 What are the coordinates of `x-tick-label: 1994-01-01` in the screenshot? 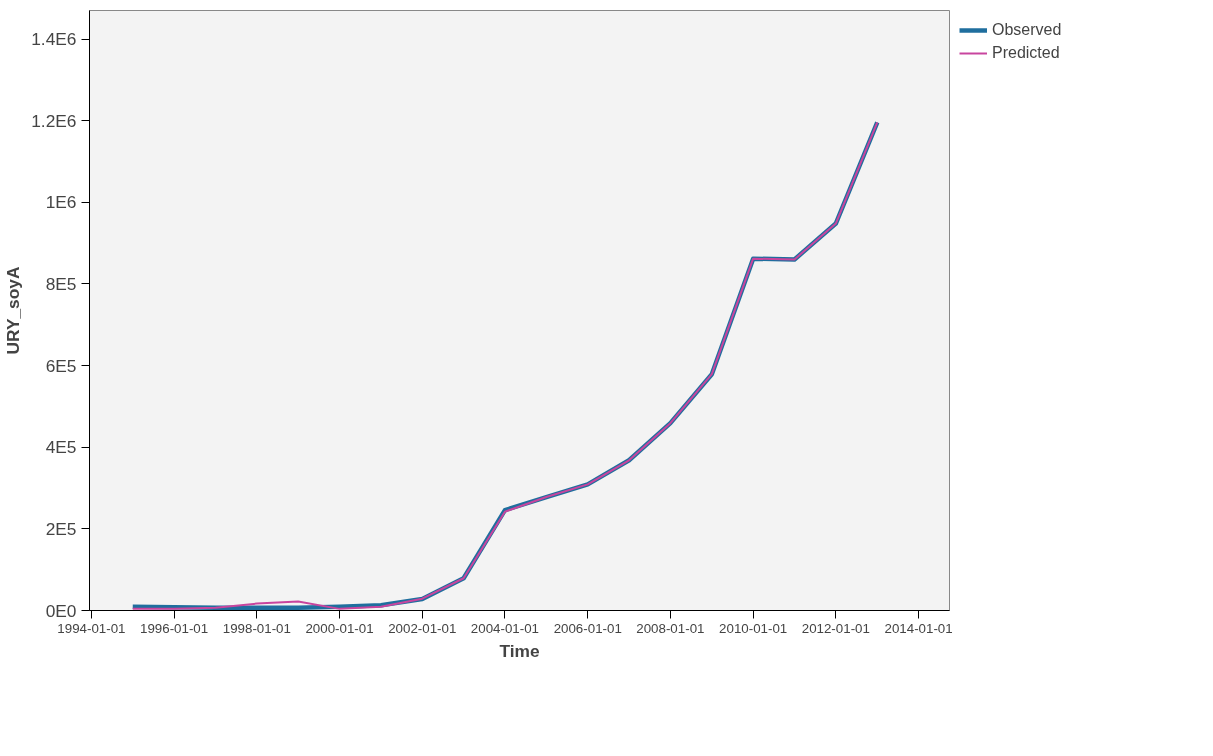 It's located at (91, 628).